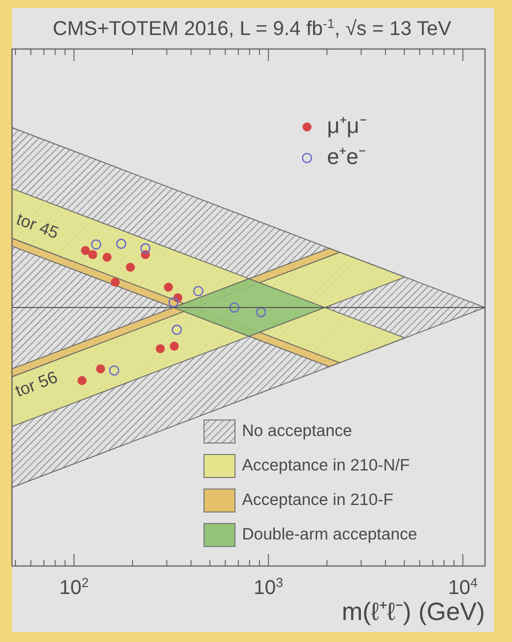 This screenshot has height=642, width=512. What do you see at coordinates (463, 586) in the screenshot?
I see `x-tick-label: 10$^{4}$` at bounding box center [463, 586].